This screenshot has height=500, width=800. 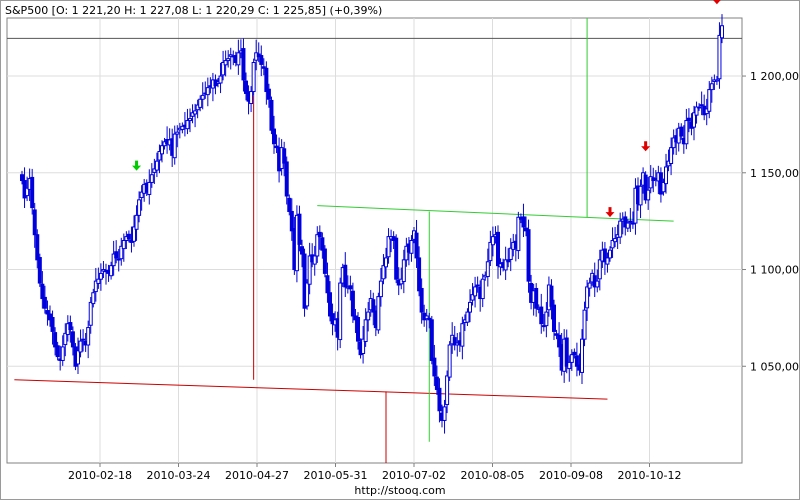 What do you see at coordinates (400, 490) in the screenshot?
I see `source-link: http://stooq.com` at bounding box center [400, 490].